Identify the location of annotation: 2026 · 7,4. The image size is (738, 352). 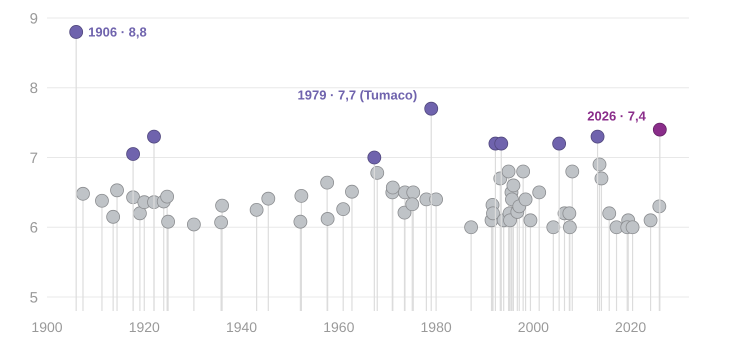
(617, 116).